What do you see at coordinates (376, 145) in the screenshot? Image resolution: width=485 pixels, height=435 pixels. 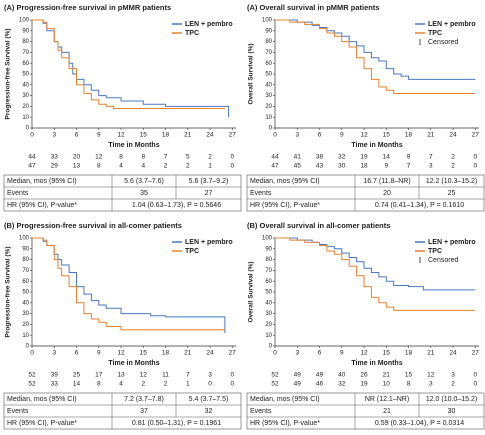 I see `x-axis-label: Time in Months` at bounding box center [376, 145].